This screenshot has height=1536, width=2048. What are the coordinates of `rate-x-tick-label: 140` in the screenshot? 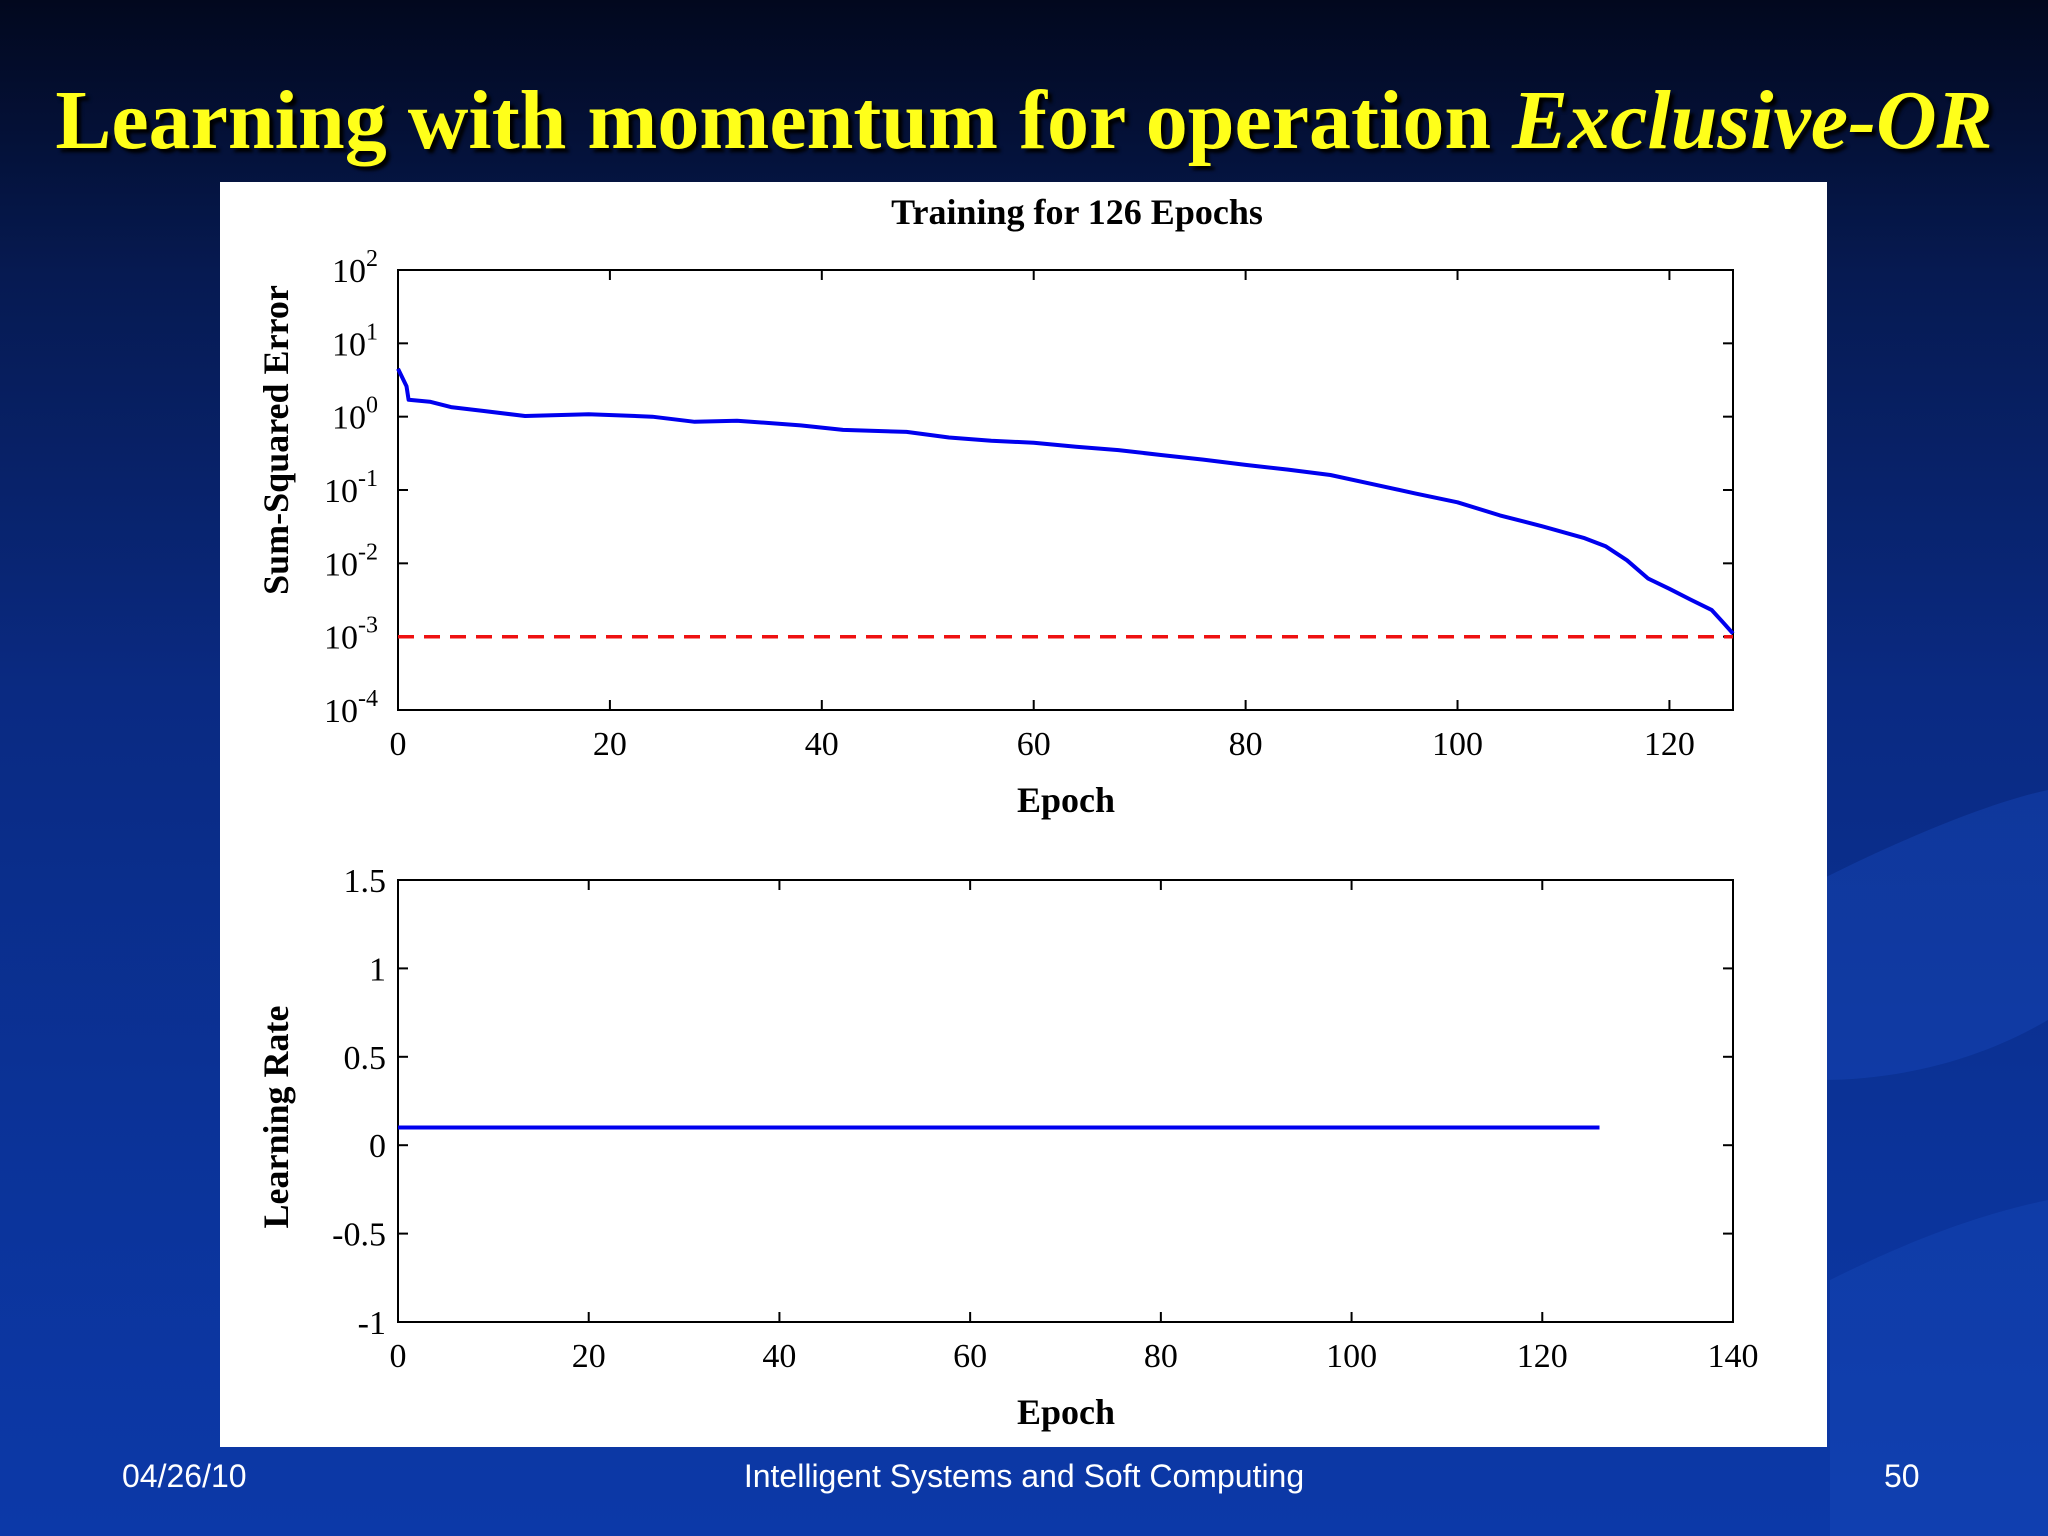 It's located at (1733, 1356).